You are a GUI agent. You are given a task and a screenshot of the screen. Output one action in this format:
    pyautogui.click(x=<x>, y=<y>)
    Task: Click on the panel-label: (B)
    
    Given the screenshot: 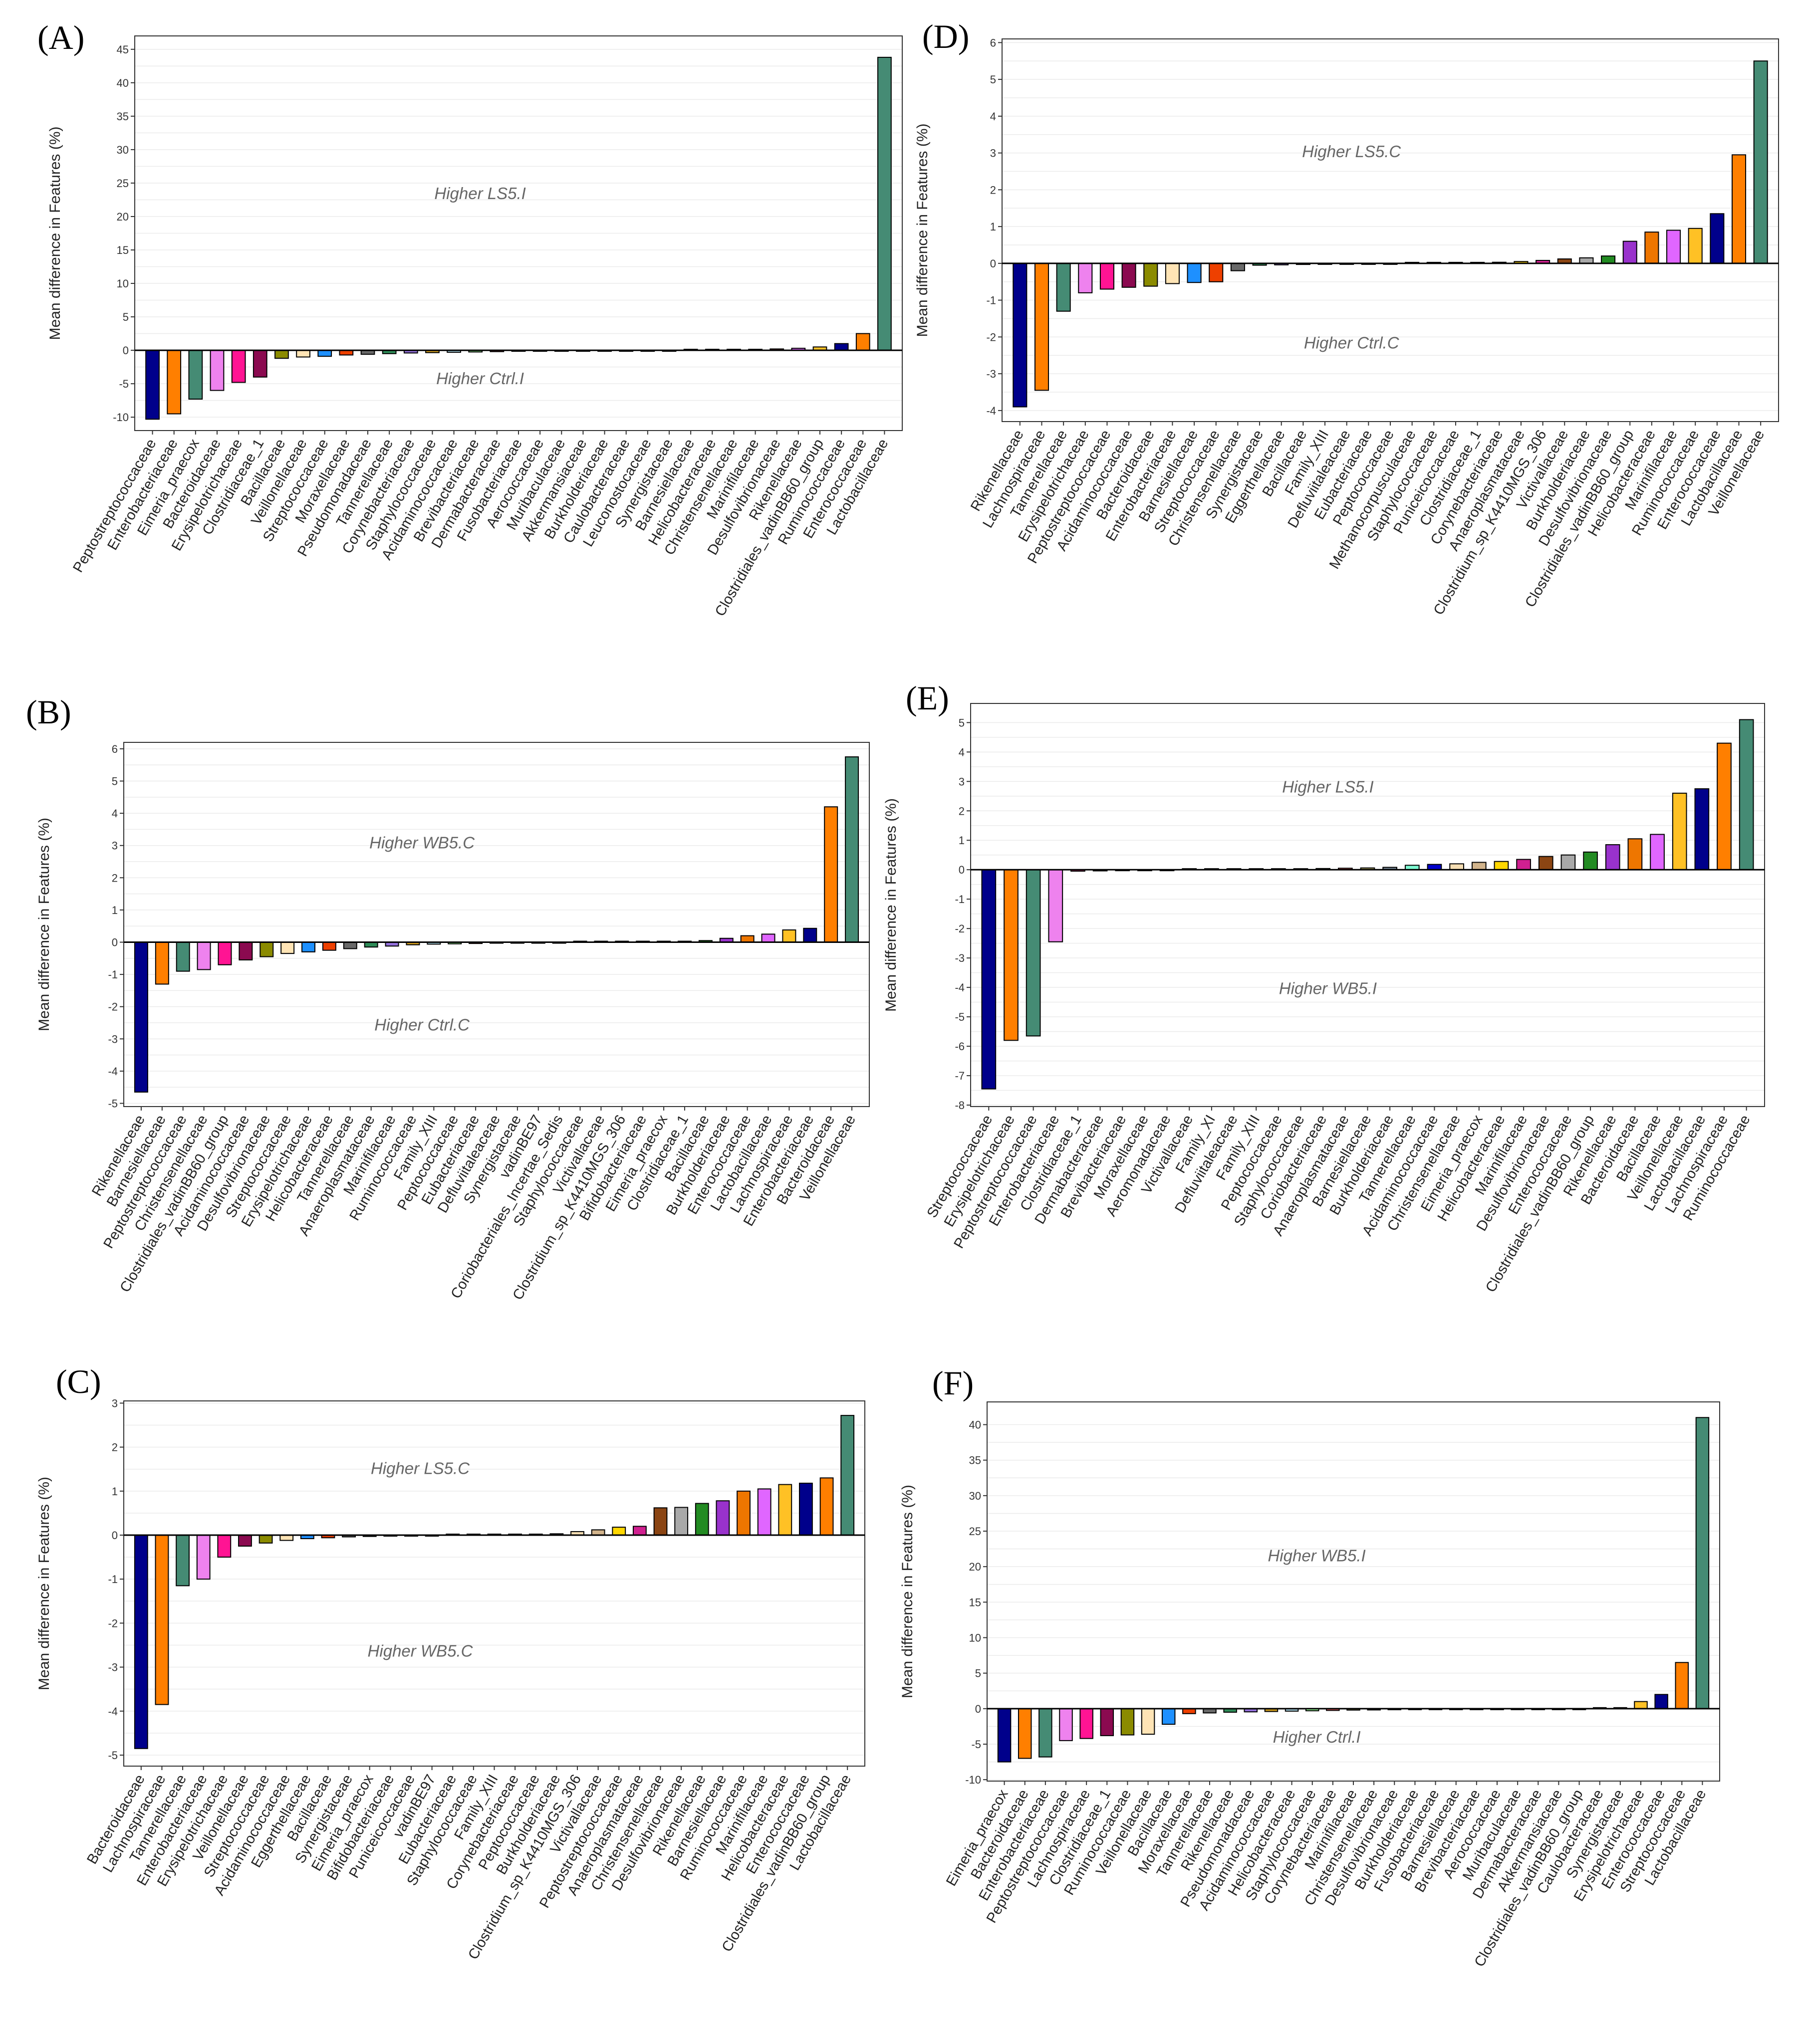 What is the action you would take?
    pyautogui.click(x=48, y=712)
    